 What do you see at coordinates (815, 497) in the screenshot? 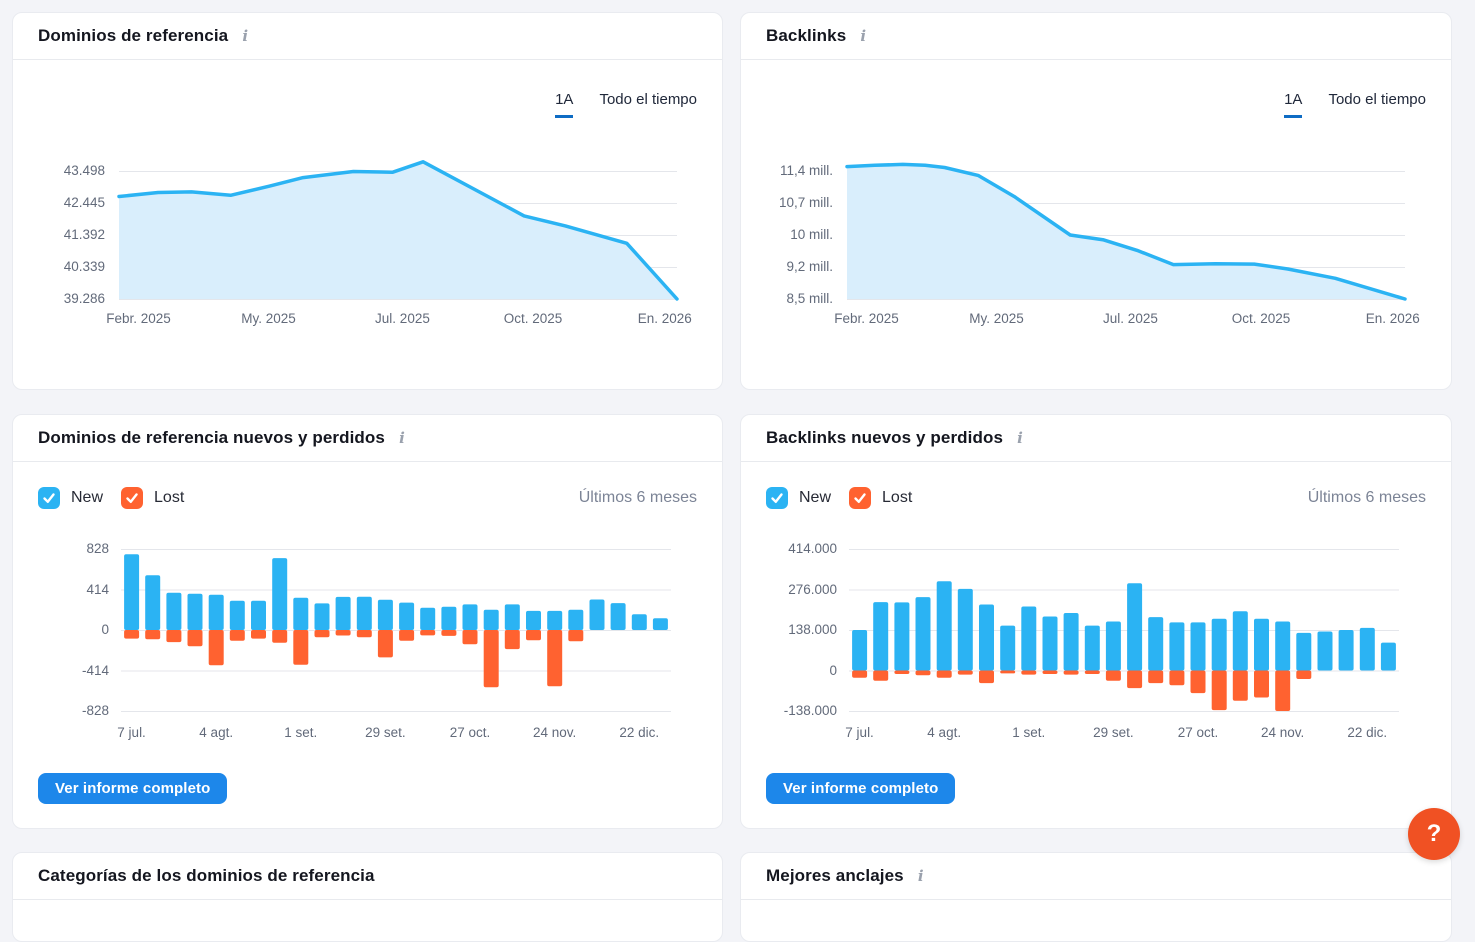
I see `legend-new-label: New` at bounding box center [815, 497].